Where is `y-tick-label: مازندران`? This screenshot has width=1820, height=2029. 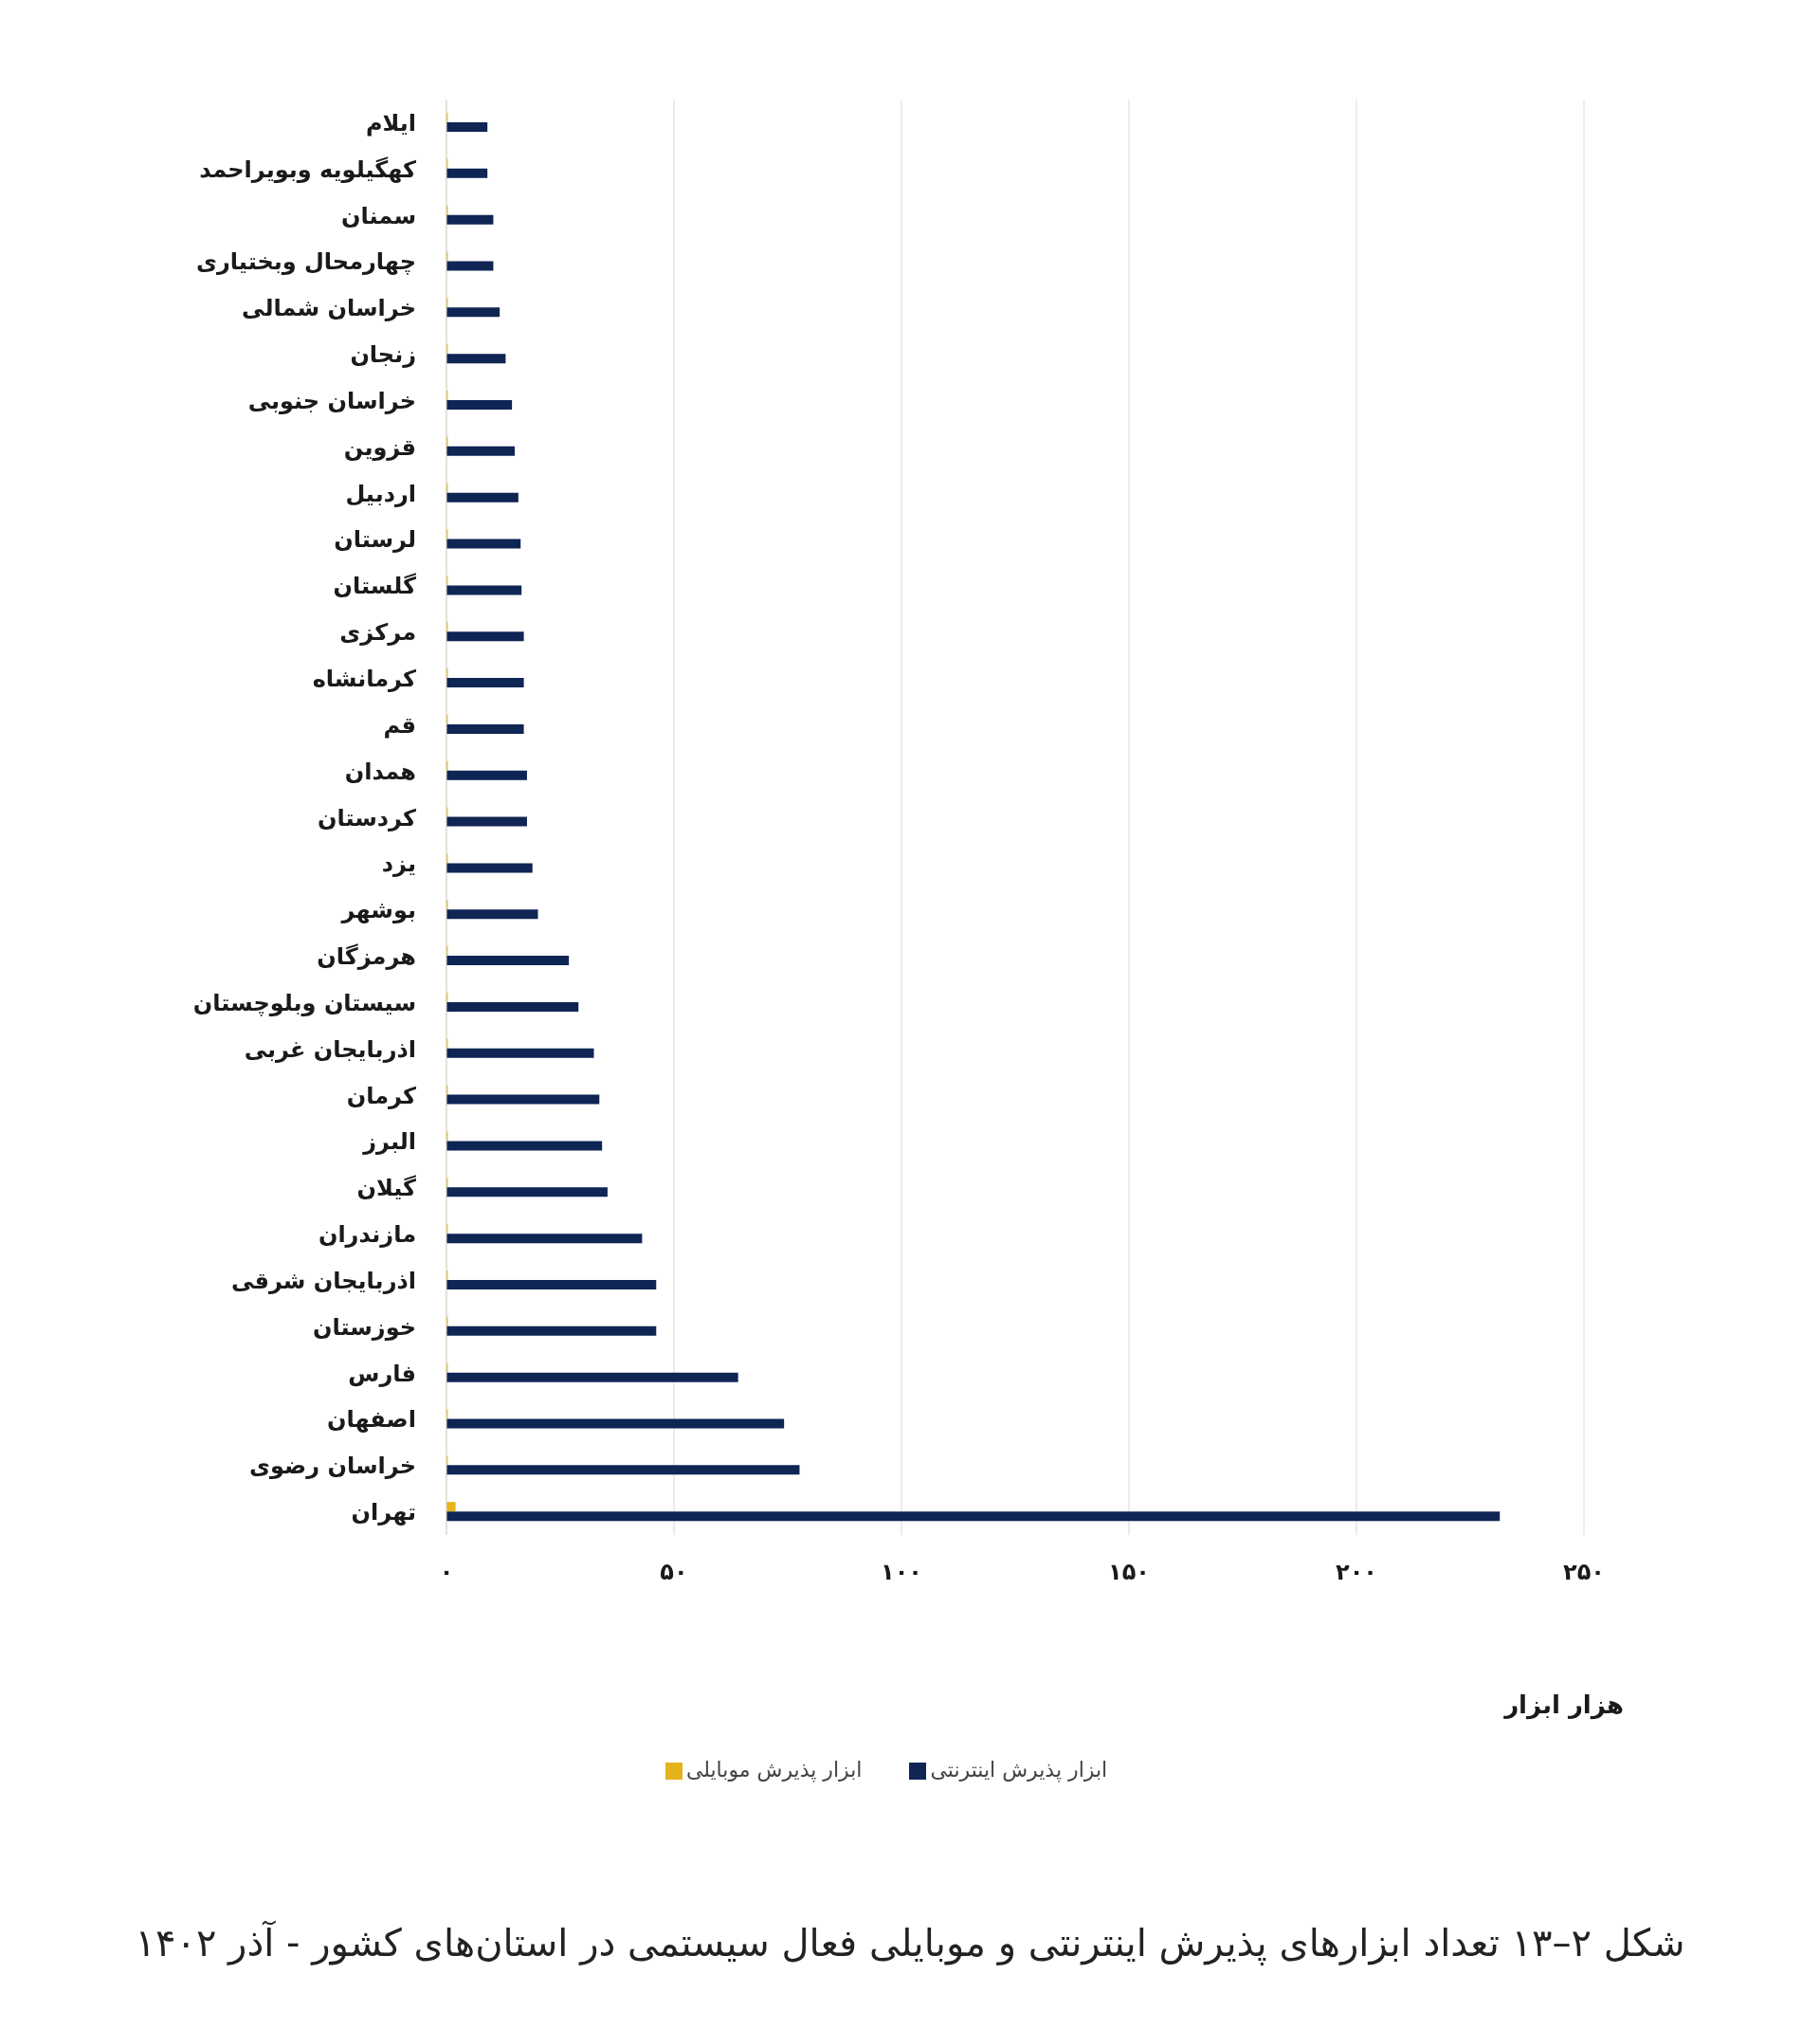
y-tick-label: مازندران is located at coordinates (367, 1235).